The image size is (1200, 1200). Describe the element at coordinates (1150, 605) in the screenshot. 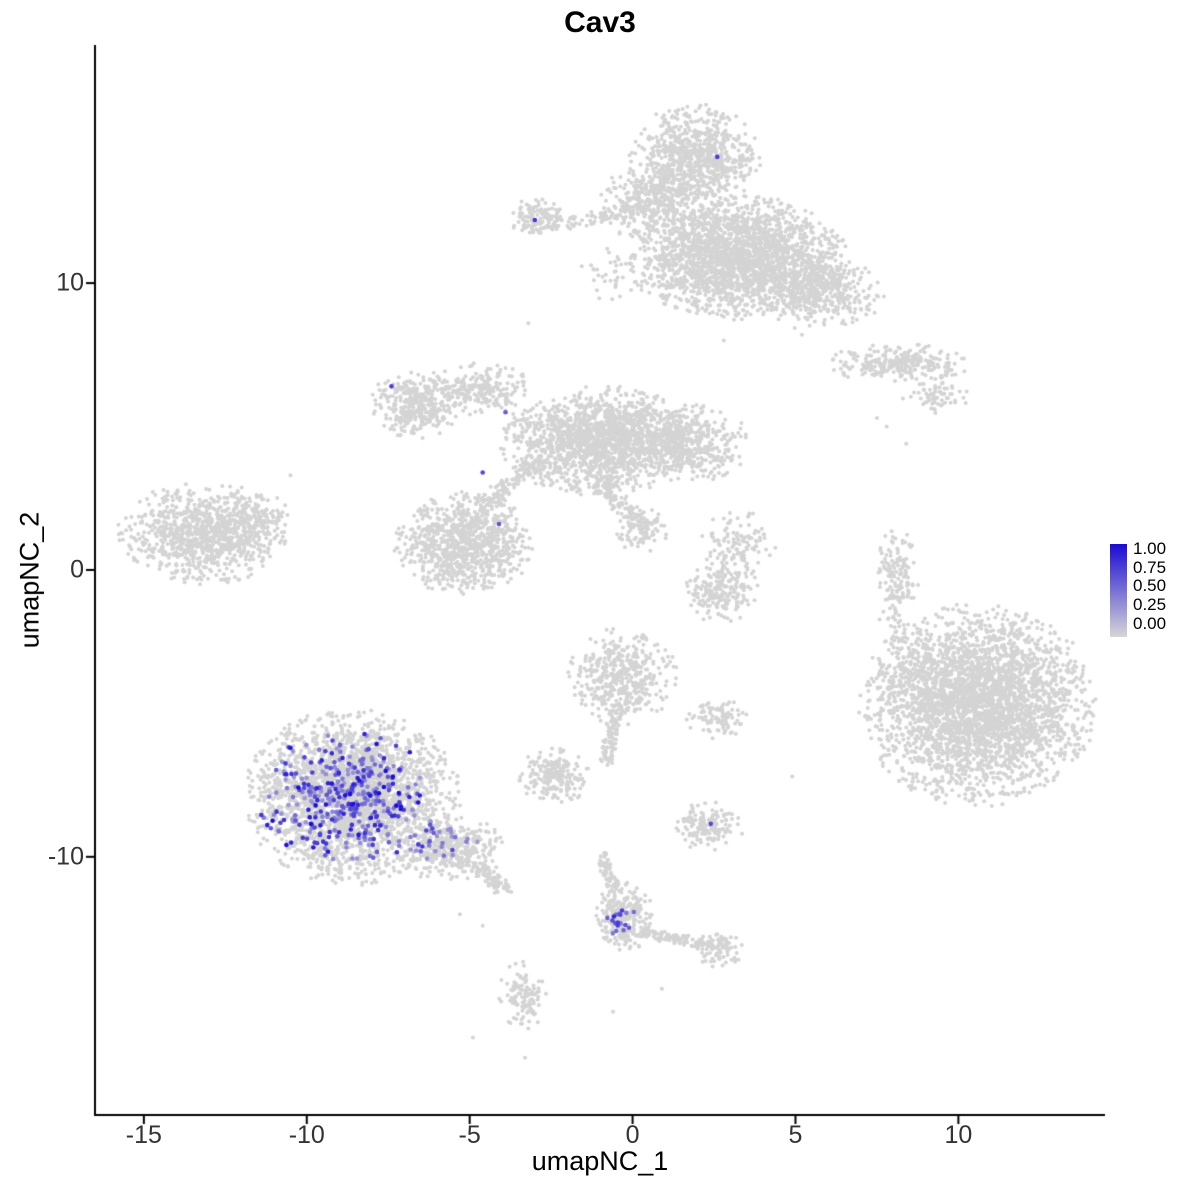

I see `legend-label: 0.25` at that location.